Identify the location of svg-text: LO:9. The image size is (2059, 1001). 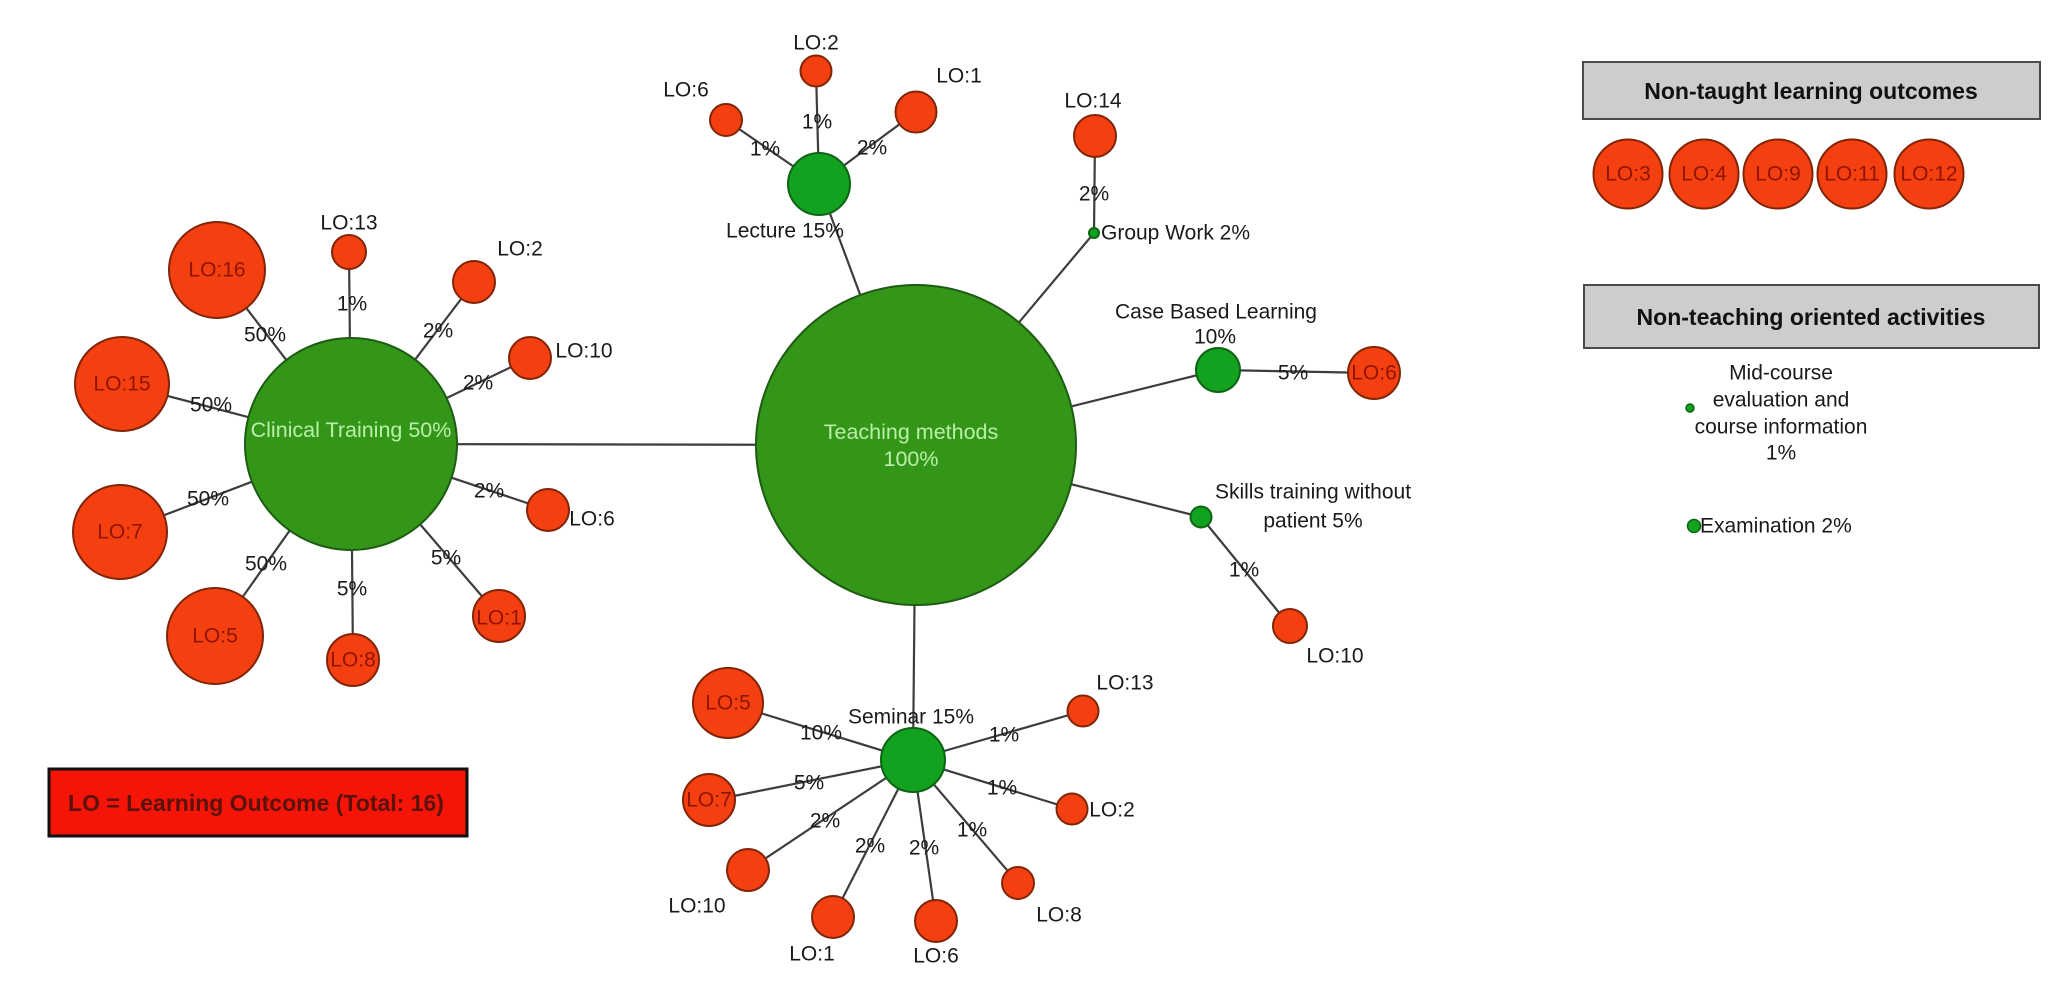
(1778, 174).